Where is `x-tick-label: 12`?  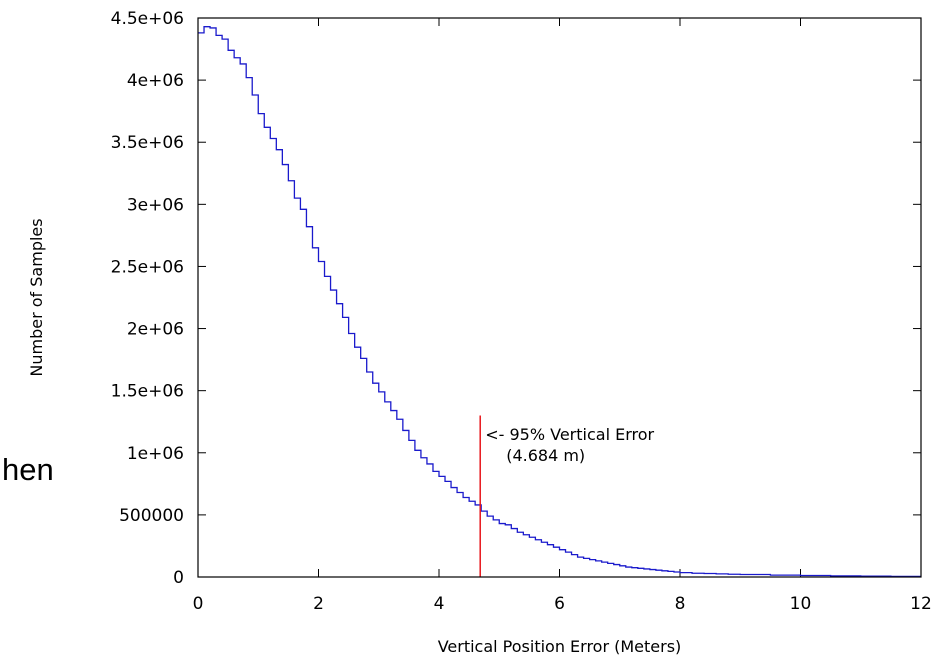
x-tick-label: 12 is located at coordinates (921, 604).